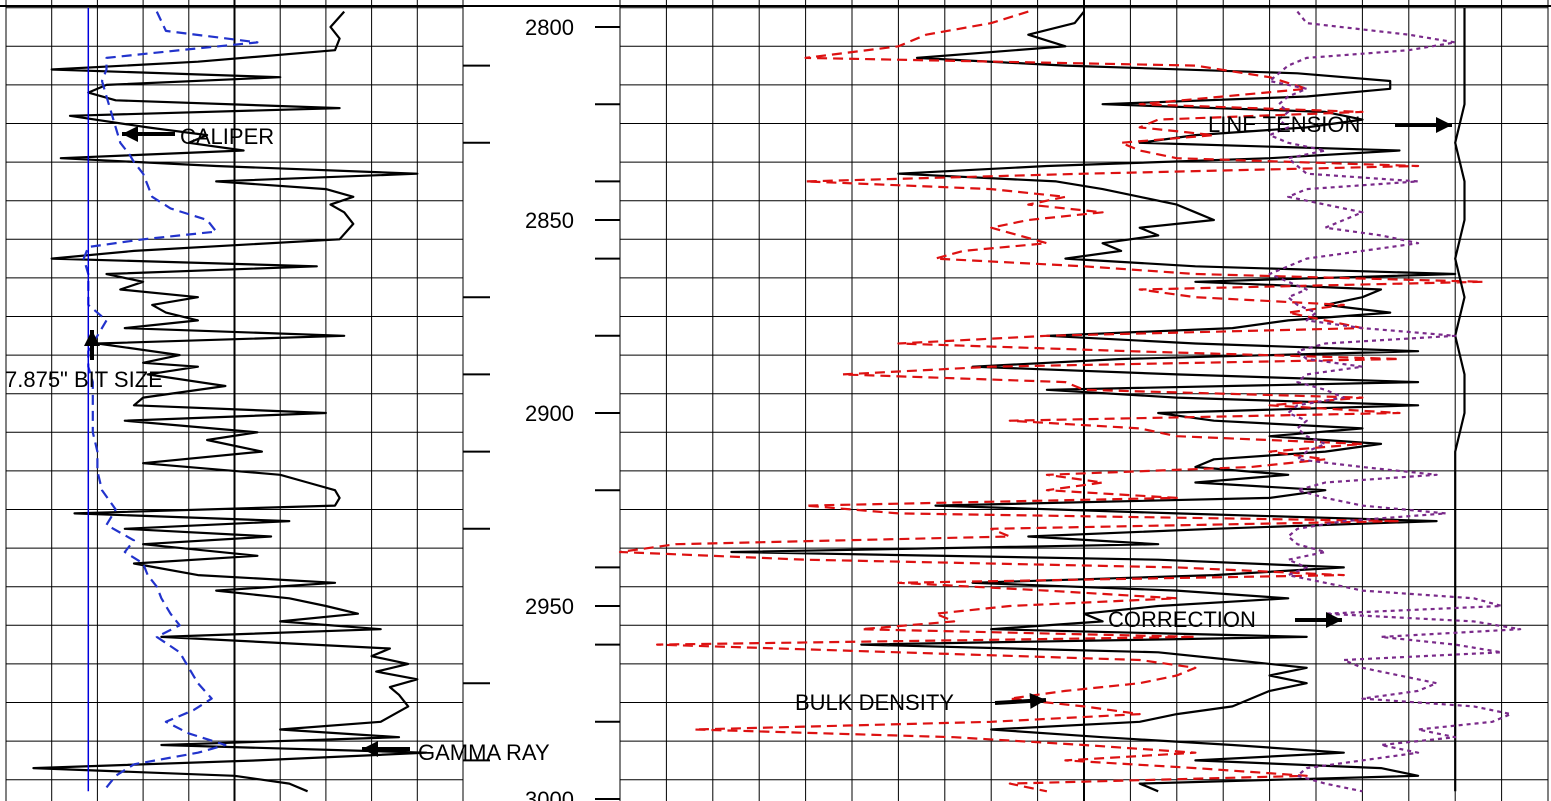  Describe the element at coordinates (227, 136) in the screenshot. I see `caliper-label: CALIPER` at that location.